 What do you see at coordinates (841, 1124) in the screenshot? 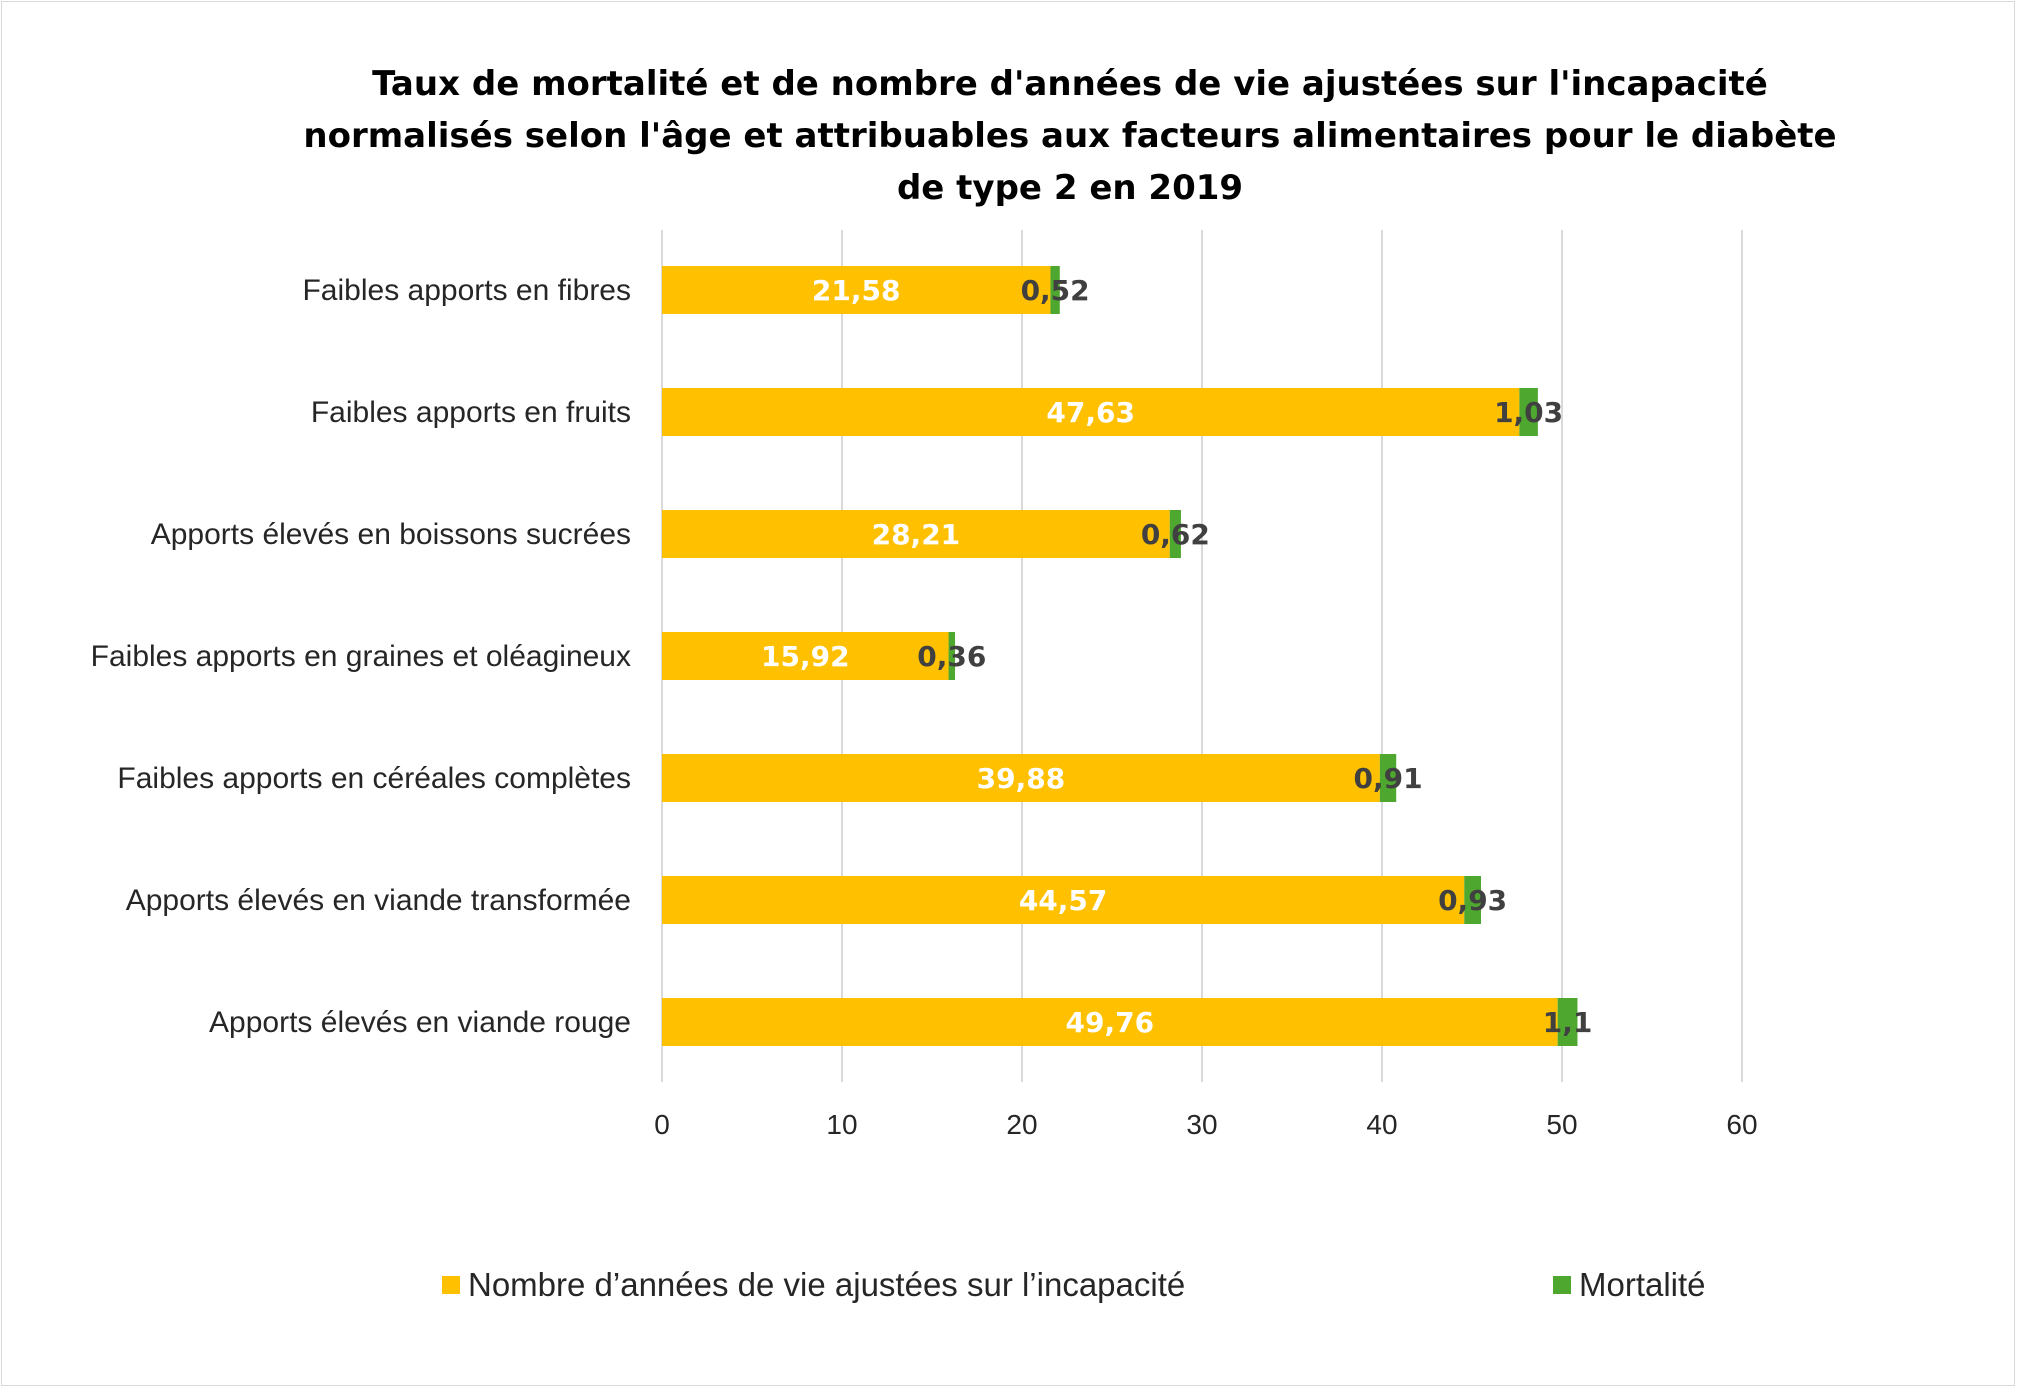
I see `x-tick-label: 10` at bounding box center [841, 1124].